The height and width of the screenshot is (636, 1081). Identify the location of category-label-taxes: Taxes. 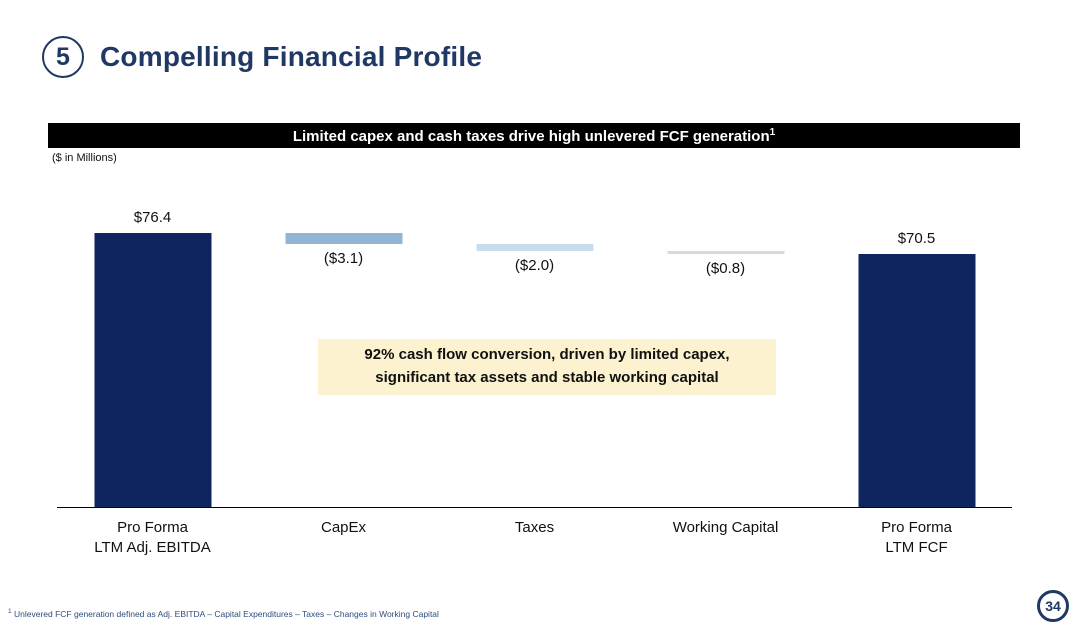
(534, 538).